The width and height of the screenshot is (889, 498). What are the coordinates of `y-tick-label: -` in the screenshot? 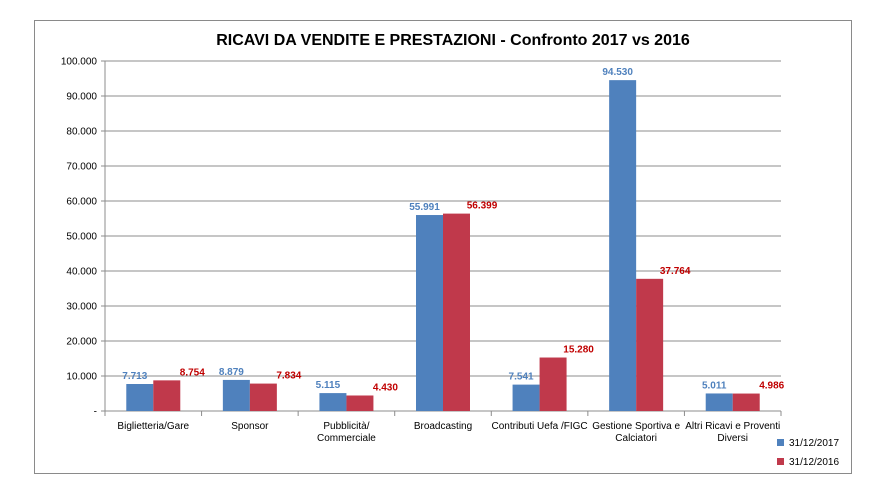 It's located at (95, 412).